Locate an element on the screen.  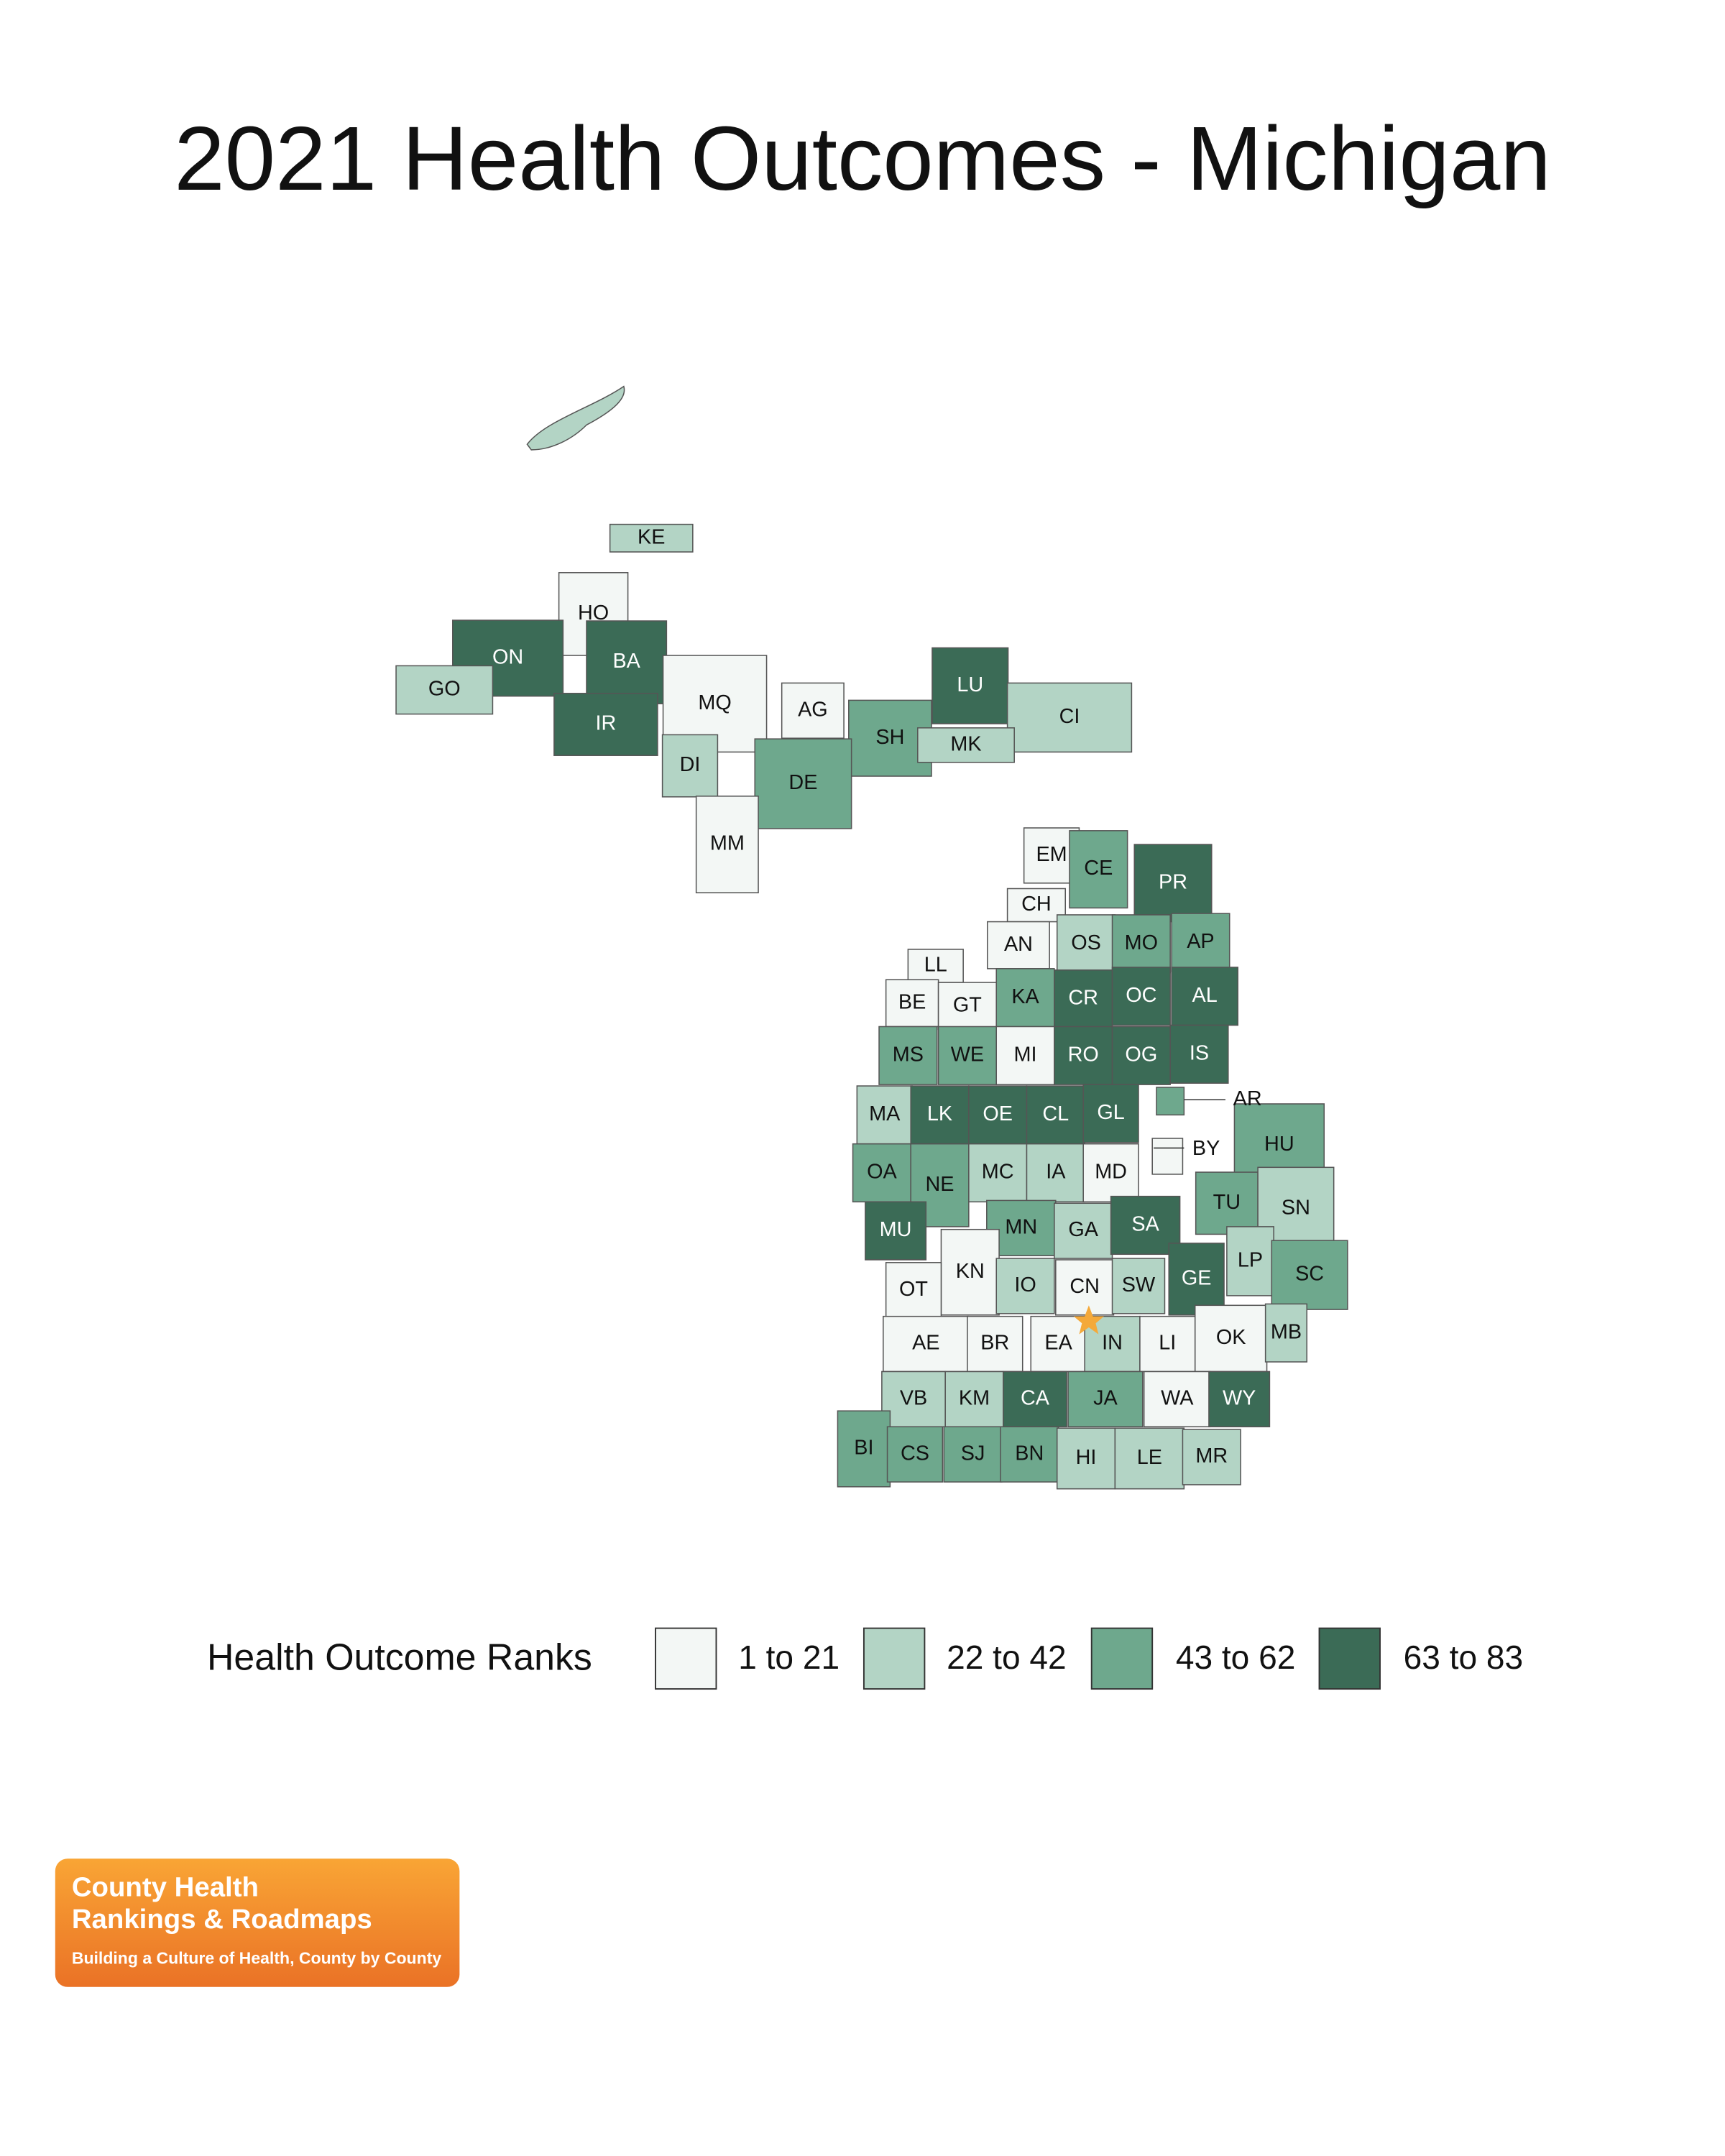
county-label: LL is located at coordinates (935, 965).